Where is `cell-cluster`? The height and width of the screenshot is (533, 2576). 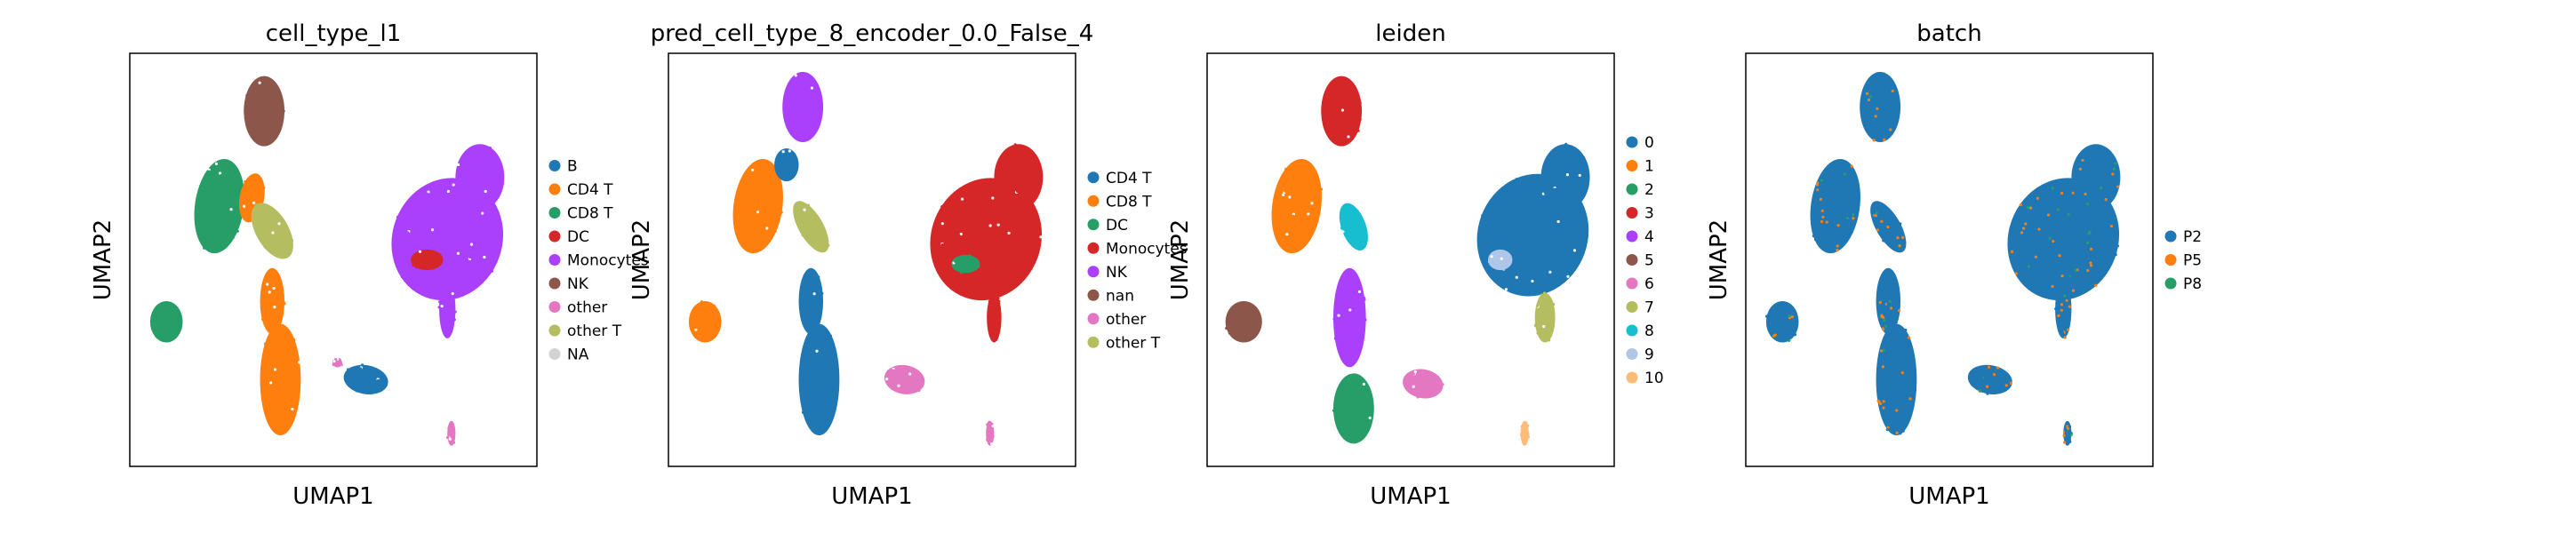 cell-cluster is located at coordinates (1243, 322).